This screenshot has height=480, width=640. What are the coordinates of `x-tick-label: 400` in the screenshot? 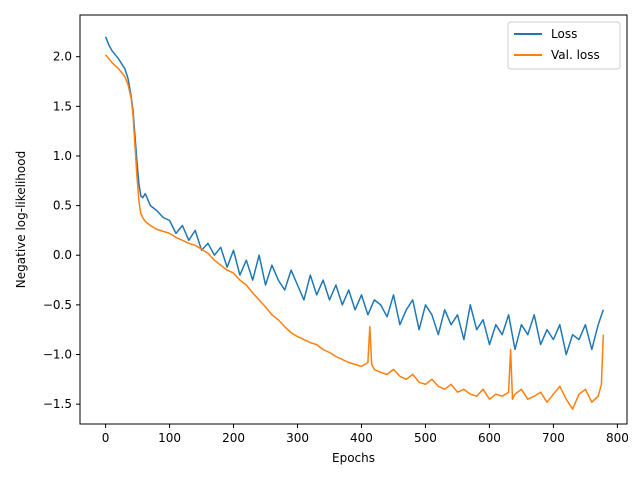 It's located at (361, 438).